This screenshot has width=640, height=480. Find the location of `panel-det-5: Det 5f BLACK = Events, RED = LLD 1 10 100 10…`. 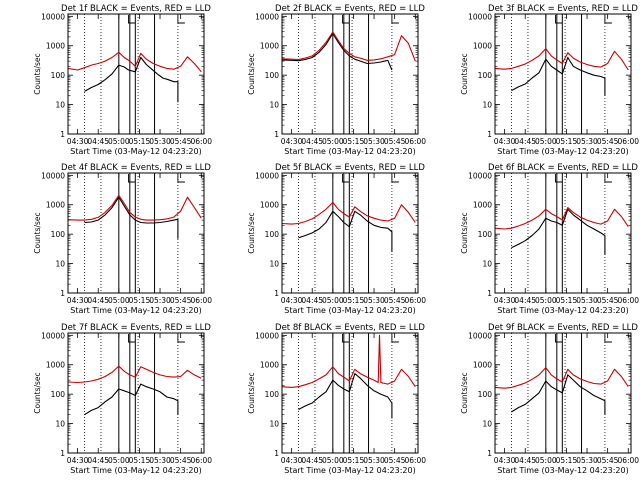

panel-det-5: Det 5f BLACK = Events, RED = LLD 1 10 100 10… is located at coordinates (336, 239).